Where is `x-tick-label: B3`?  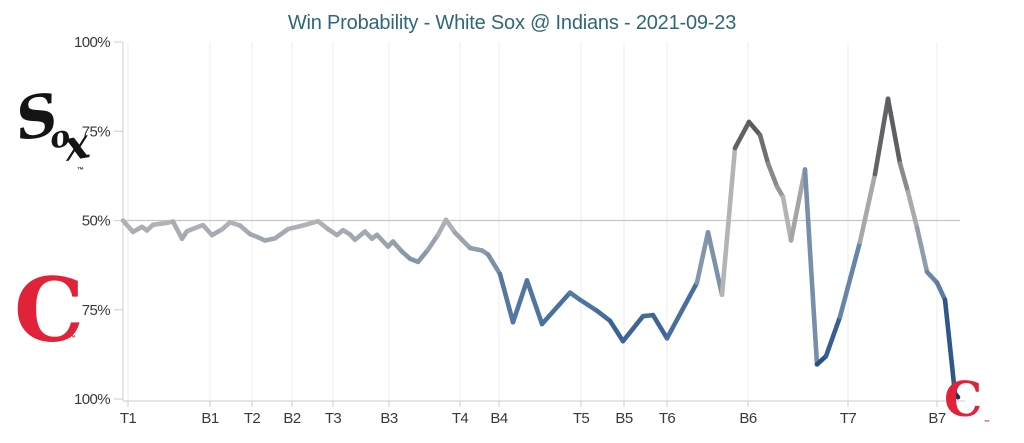
x-tick-label: B3 is located at coordinates (388, 418).